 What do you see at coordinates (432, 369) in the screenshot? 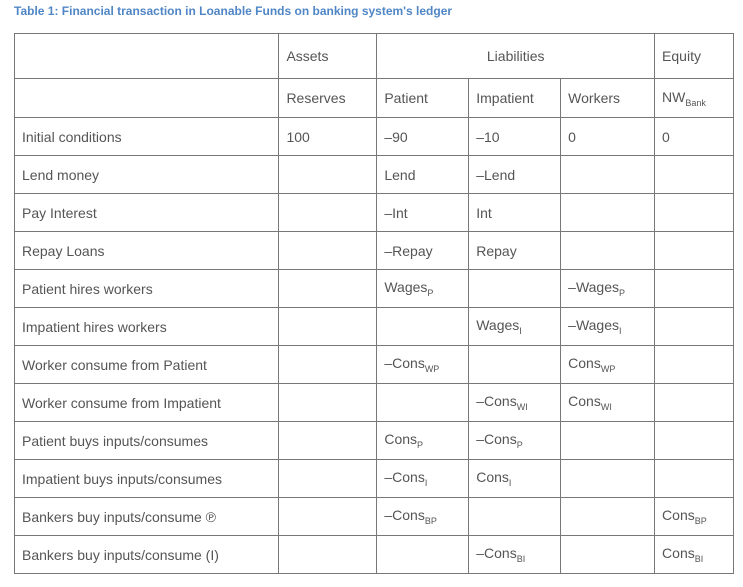
I see `cell-subscript: WP` at bounding box center [432, 369].